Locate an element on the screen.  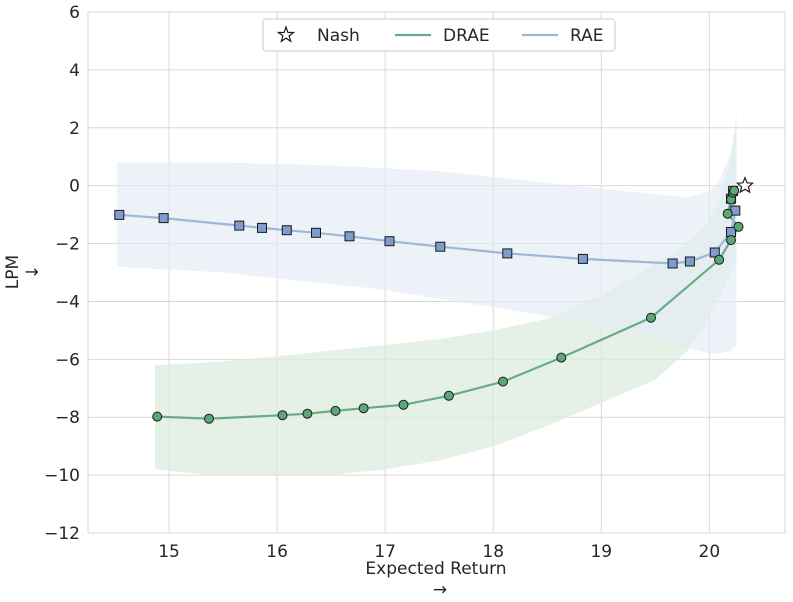
y-axis-arrow: ↓ is located at coordinates (33, 272).